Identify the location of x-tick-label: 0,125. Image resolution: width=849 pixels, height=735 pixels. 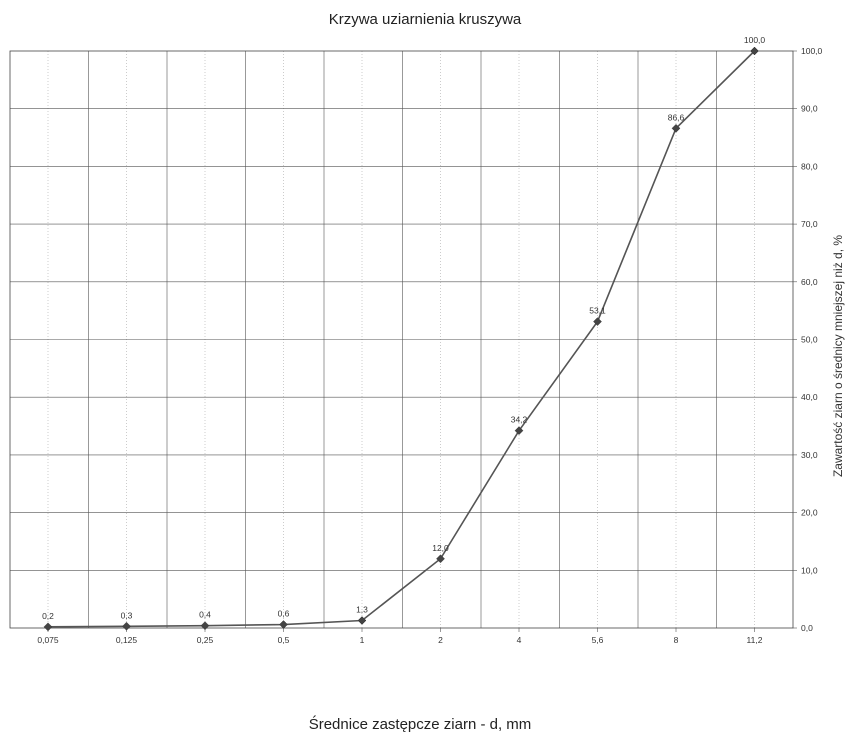
(127, 640).